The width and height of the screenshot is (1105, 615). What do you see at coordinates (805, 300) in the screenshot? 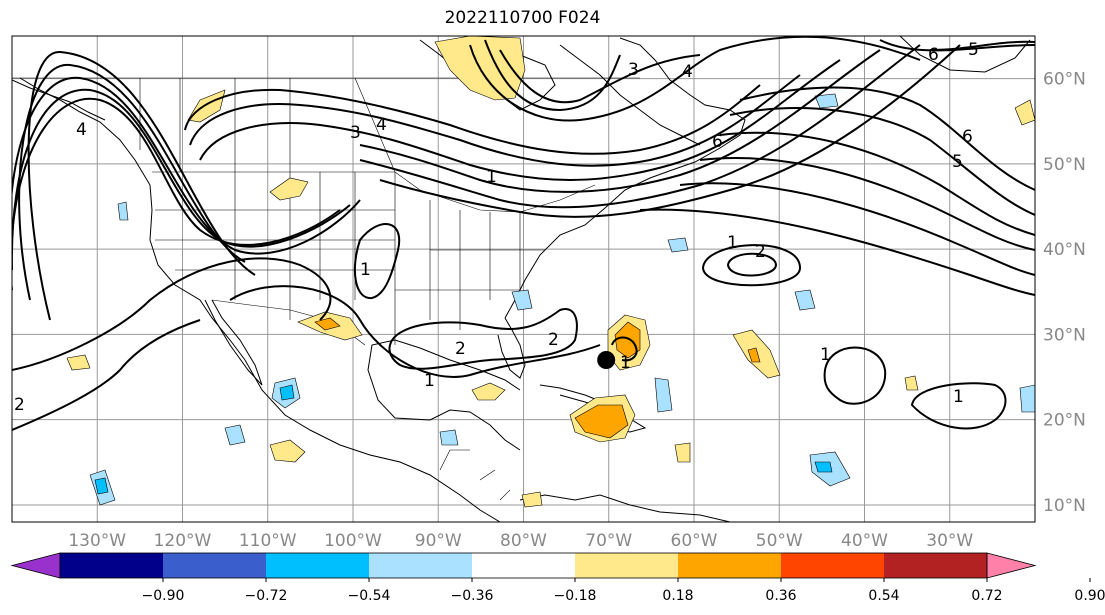
I see `shade-blue-small5` at bounding box center [805, 300].